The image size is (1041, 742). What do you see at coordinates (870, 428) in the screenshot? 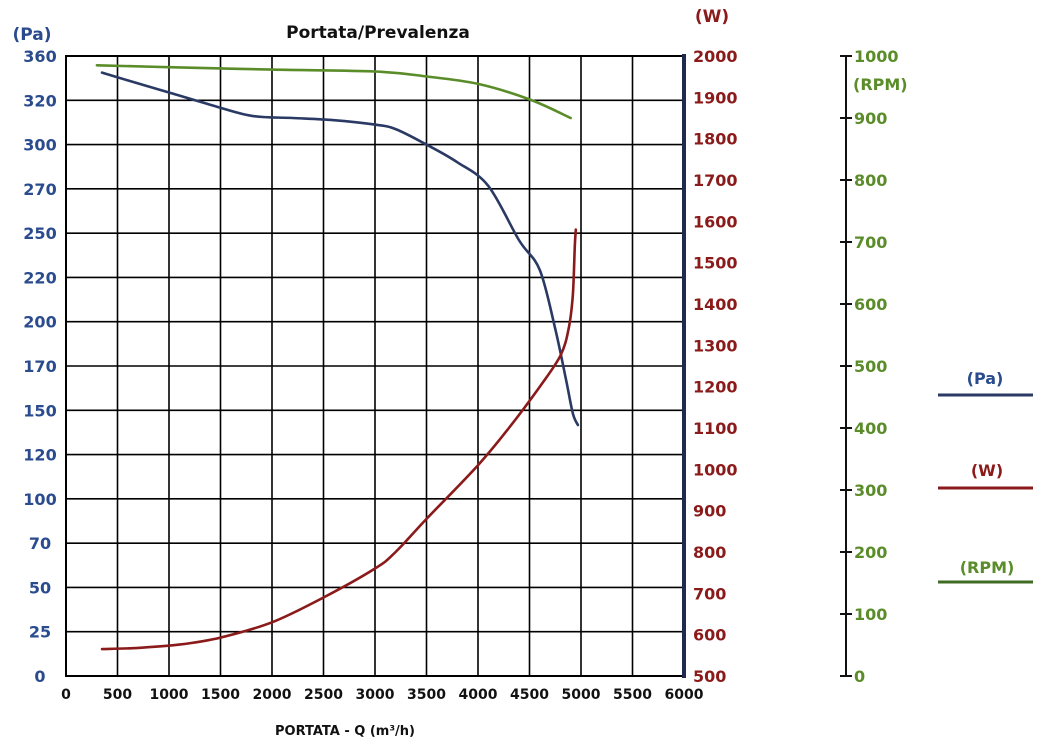
I see `rpm-tick-label: 400` at bounding box center [870, 428].